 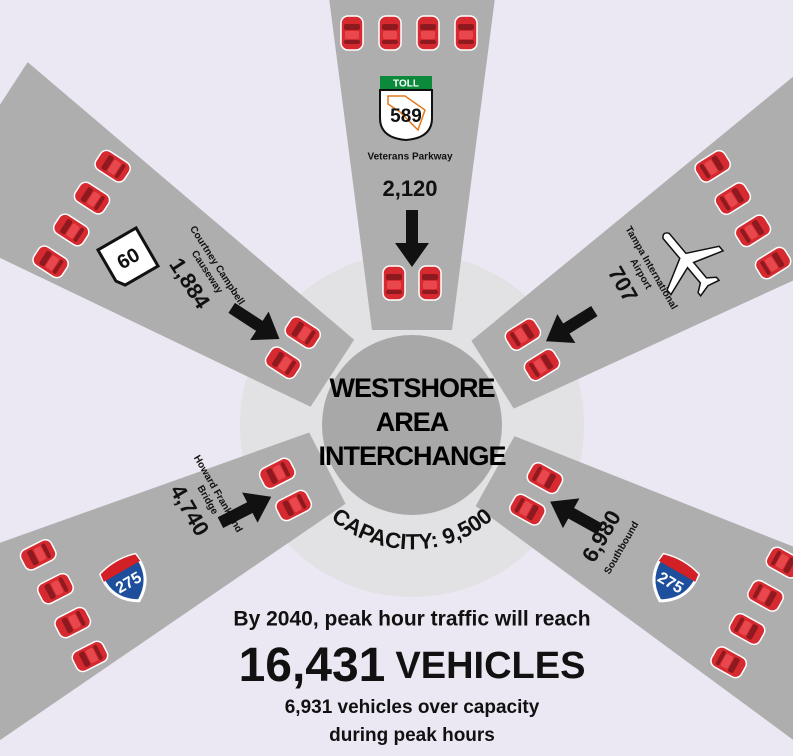 I want to click on center-title: AREA, so click(x=412, y=422).